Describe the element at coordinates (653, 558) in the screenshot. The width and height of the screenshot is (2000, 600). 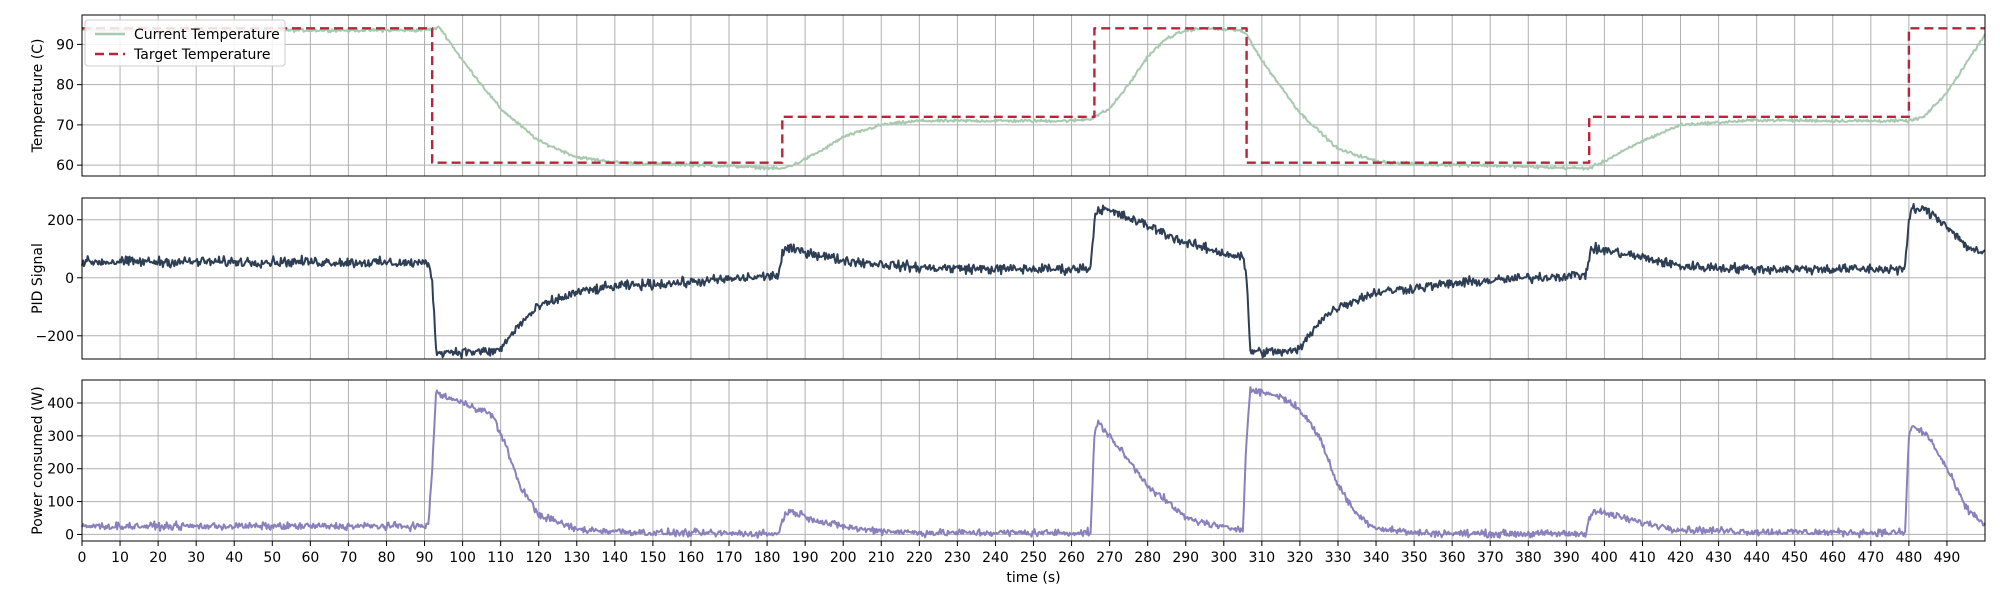
I see `x-tick-label: 150` at that location.